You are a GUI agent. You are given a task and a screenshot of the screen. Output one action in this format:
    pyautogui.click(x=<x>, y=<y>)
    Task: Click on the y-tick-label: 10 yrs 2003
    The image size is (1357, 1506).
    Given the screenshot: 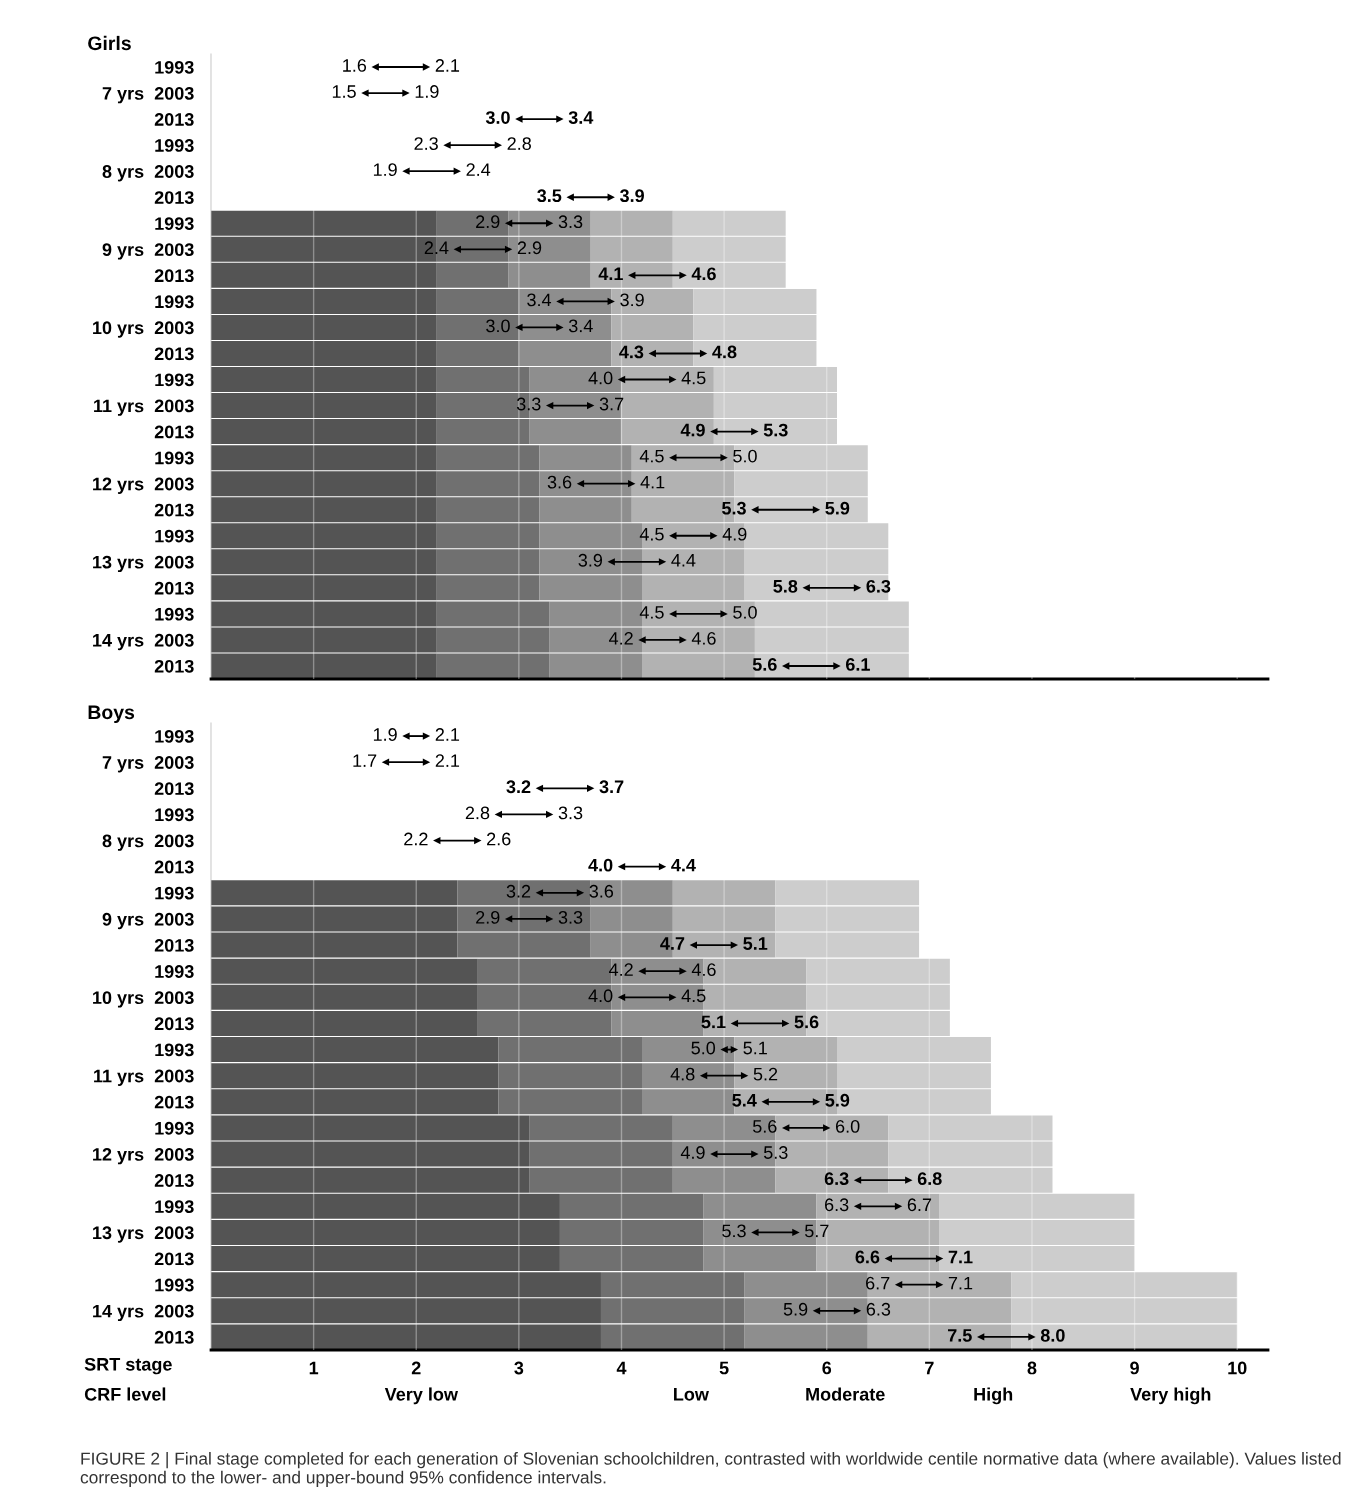 What is the action you would take?
    pyautogui.click(x=143, y=999)
    